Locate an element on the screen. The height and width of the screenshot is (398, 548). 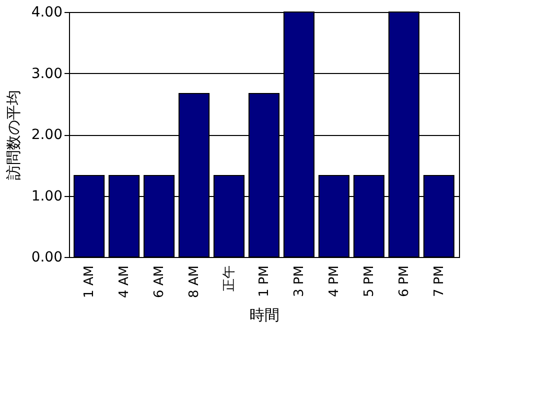
y-tick-label: 2.00 is located at coordinates (46, 135).